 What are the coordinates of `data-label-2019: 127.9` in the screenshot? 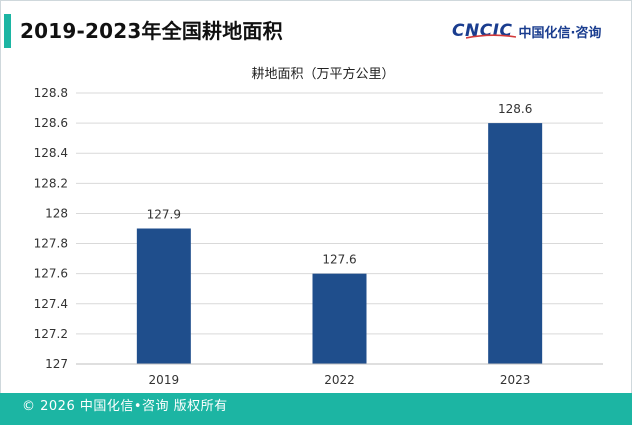 It's located at (164, 215).